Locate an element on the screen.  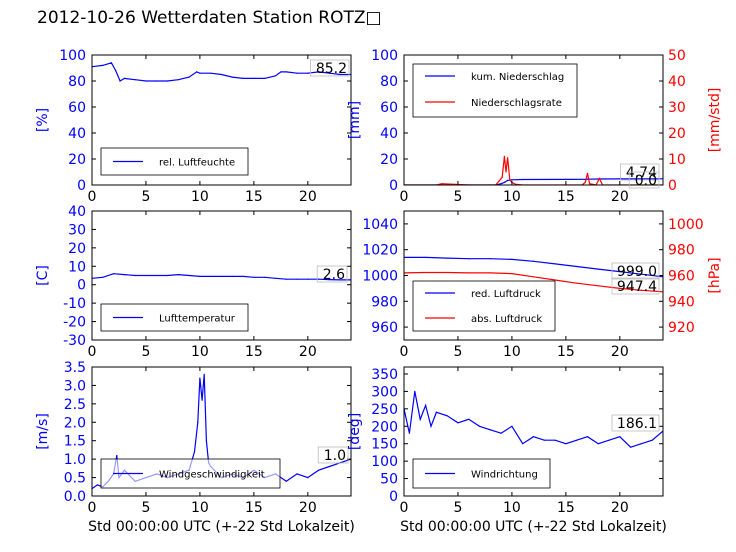
legend-label: Windrichtung is located at coordinates (504, 475).